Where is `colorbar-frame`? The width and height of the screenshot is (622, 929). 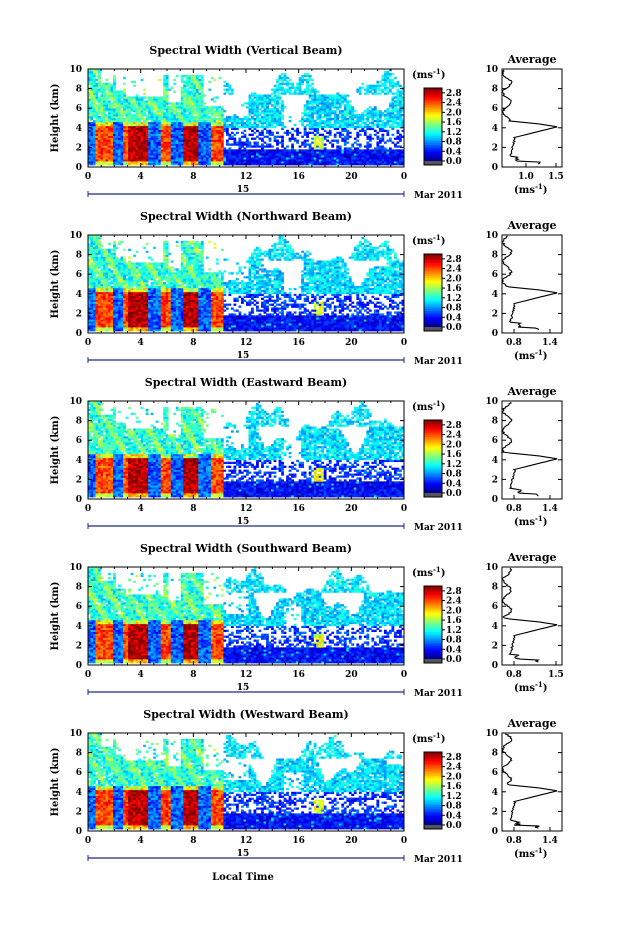
colorbar-frame is located at coordinates (433, 126).